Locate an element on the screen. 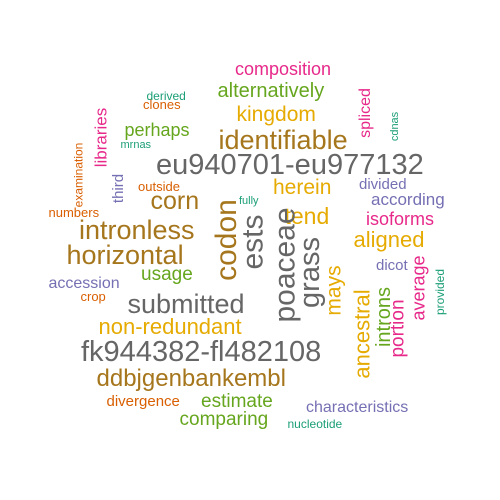 Image resolution: width=500 pixels, height=500 pixels. word-comparing: comparing is located at coordinates (224, 419).